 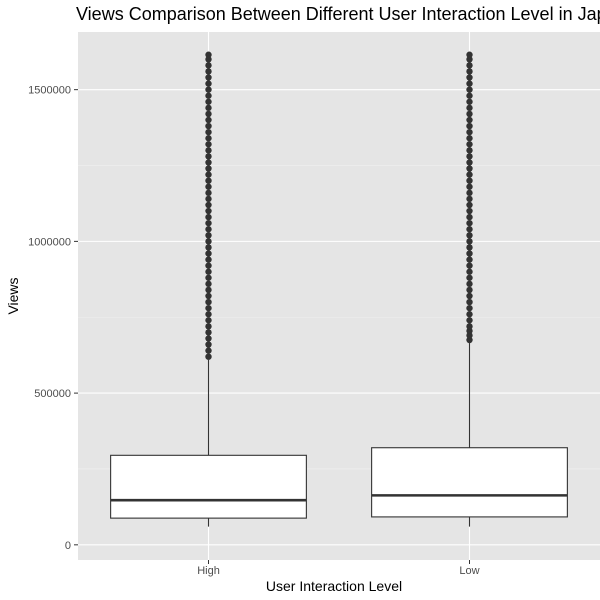 What do you see at coordinates (334, 586) in the screenshot?
I see `x-axis-title: User Interaction Level` at bounding box center [334, 586].